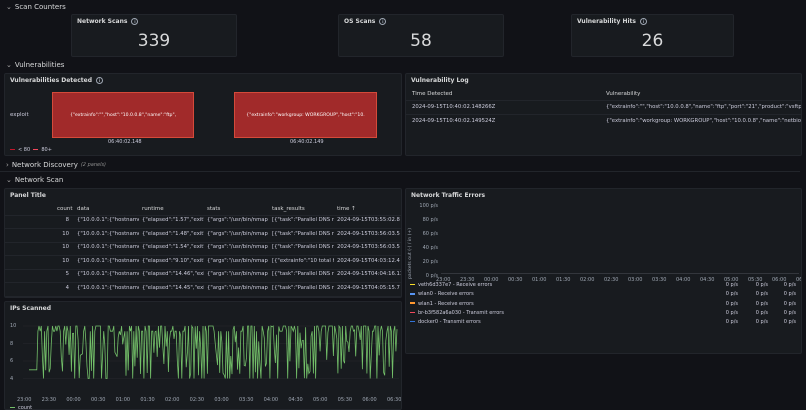 The image size is (806, 410). I want to click on legend-item: veth6d337e7 - Receive errors, so click(451, 285).